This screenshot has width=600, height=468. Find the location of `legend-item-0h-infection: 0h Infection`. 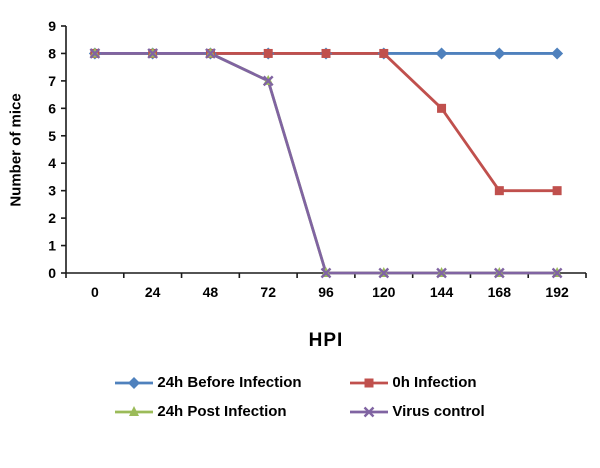

legend-item-0h-infection: 0h Infection is located at coordinates (417, 382).